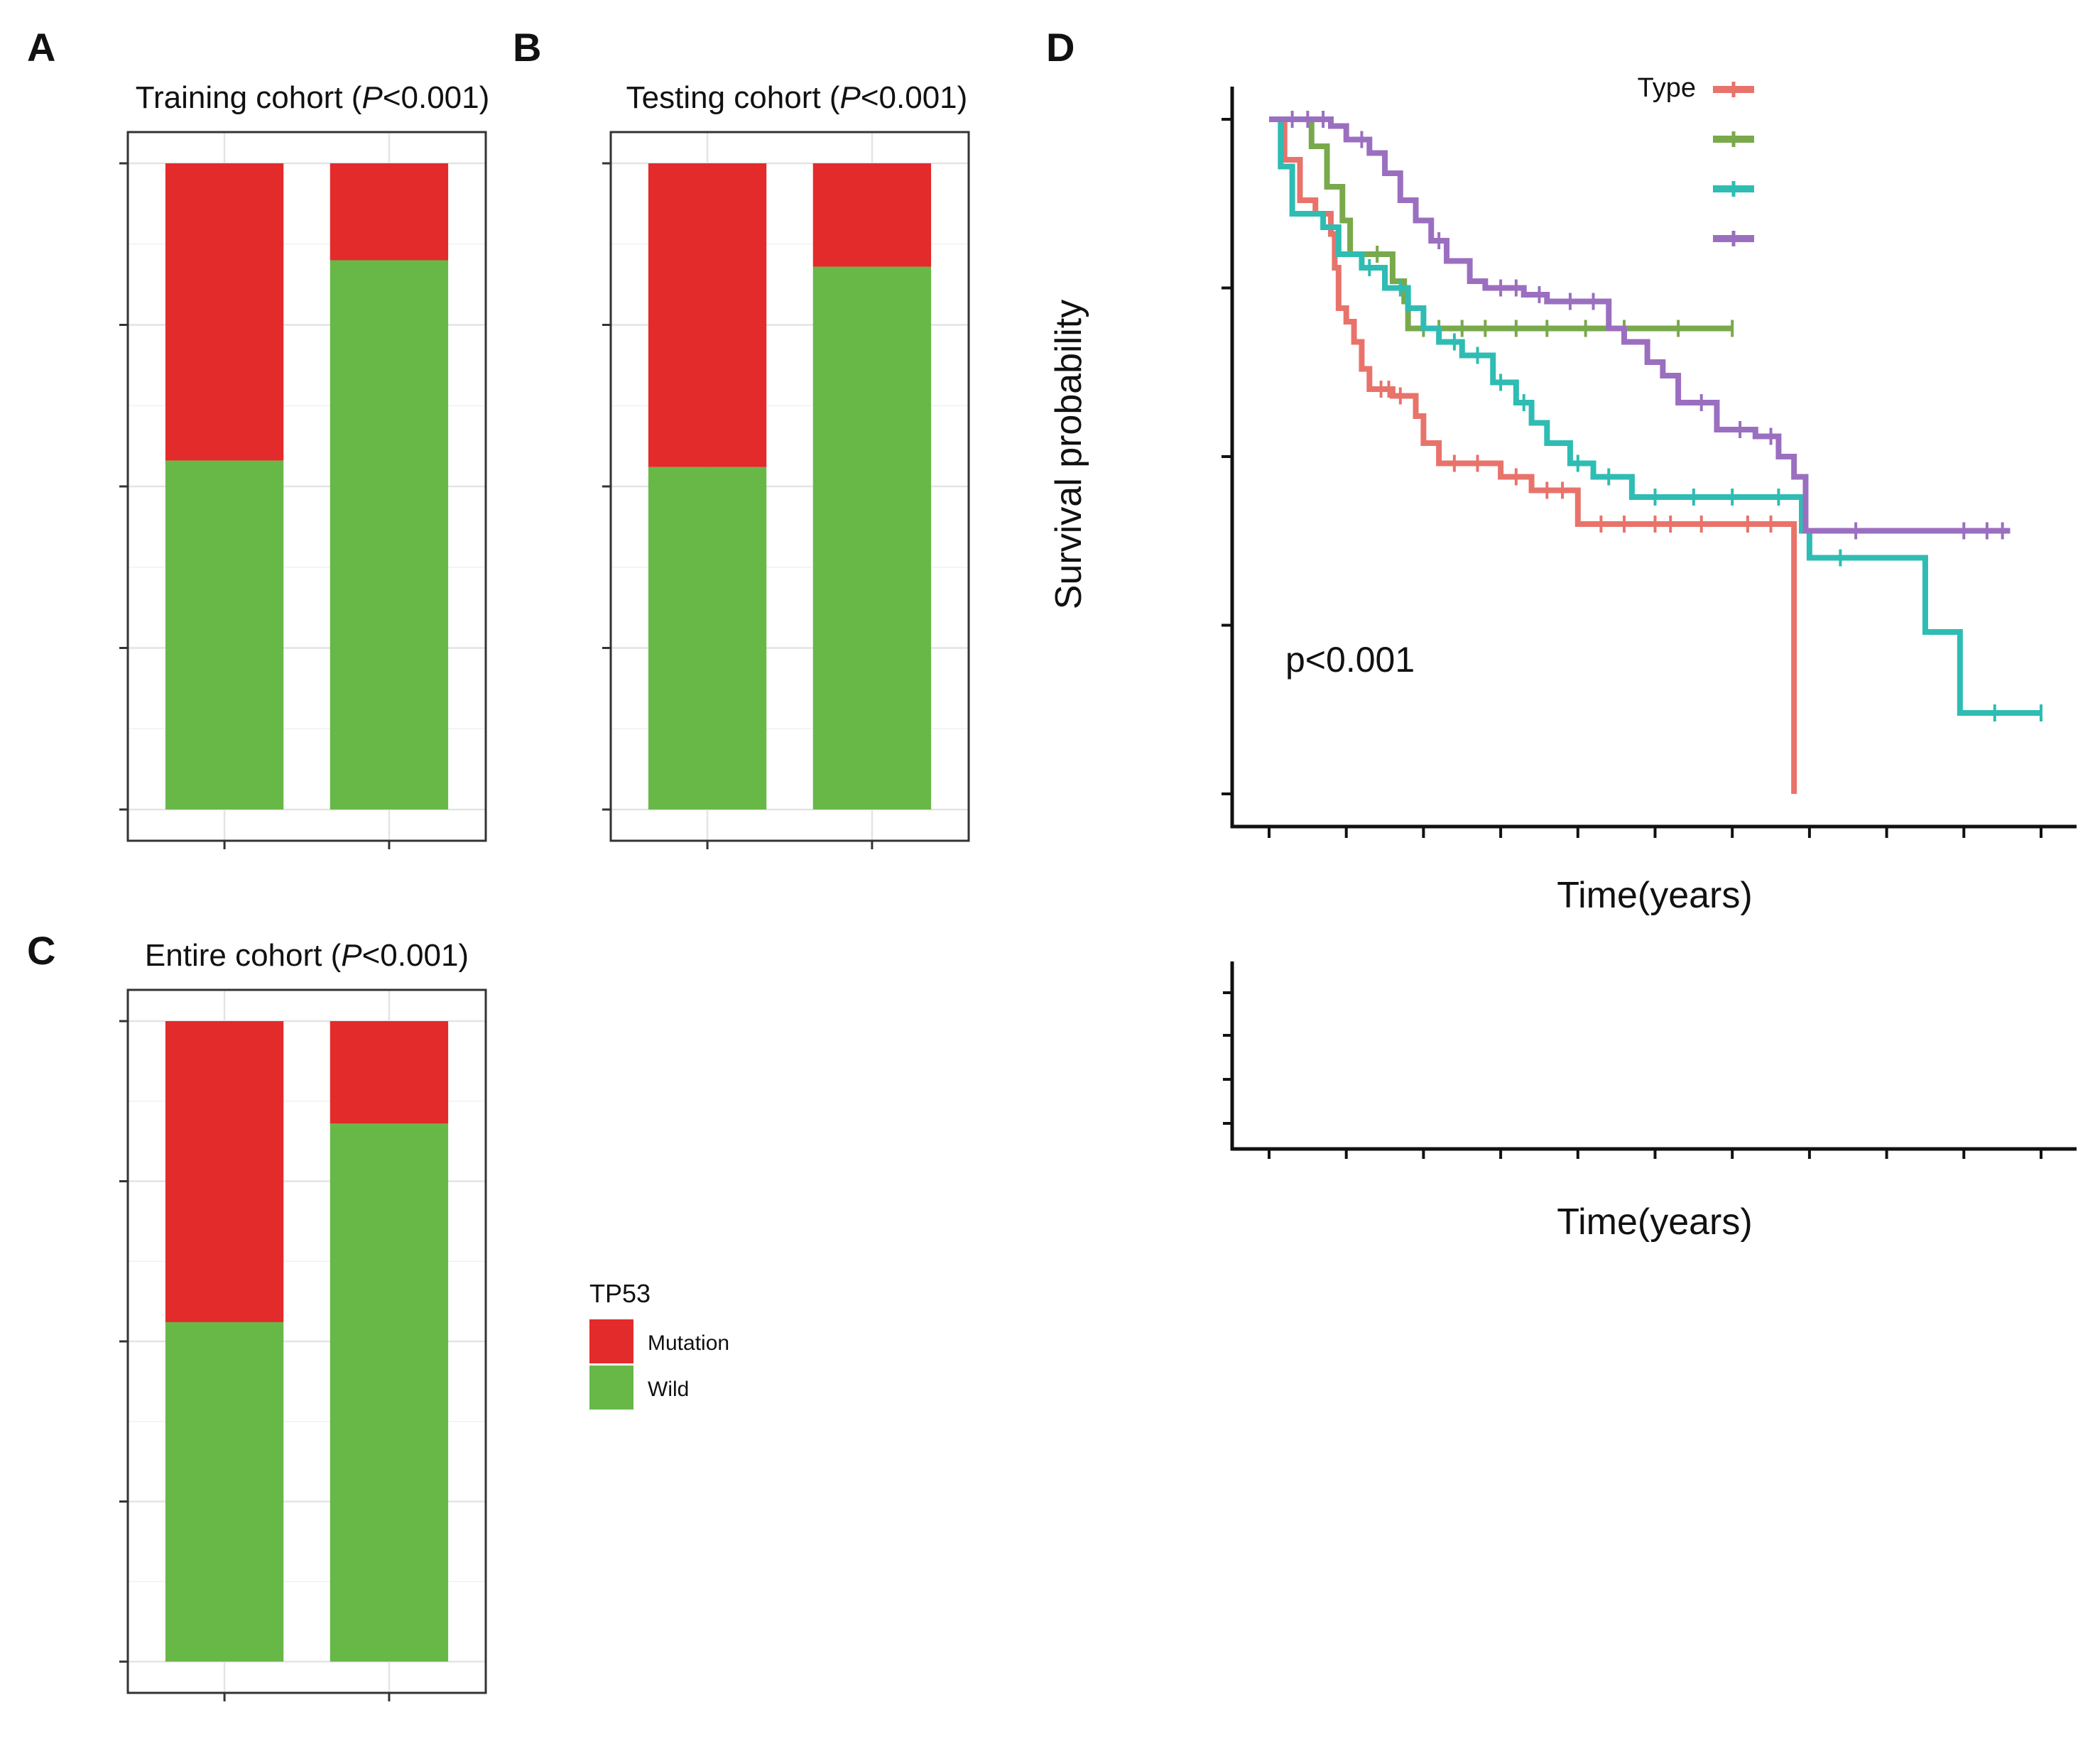  Describe the element at coordinates (1350, 660) in the screenshot. I see `km-pvalue: p<0.001` at that location.